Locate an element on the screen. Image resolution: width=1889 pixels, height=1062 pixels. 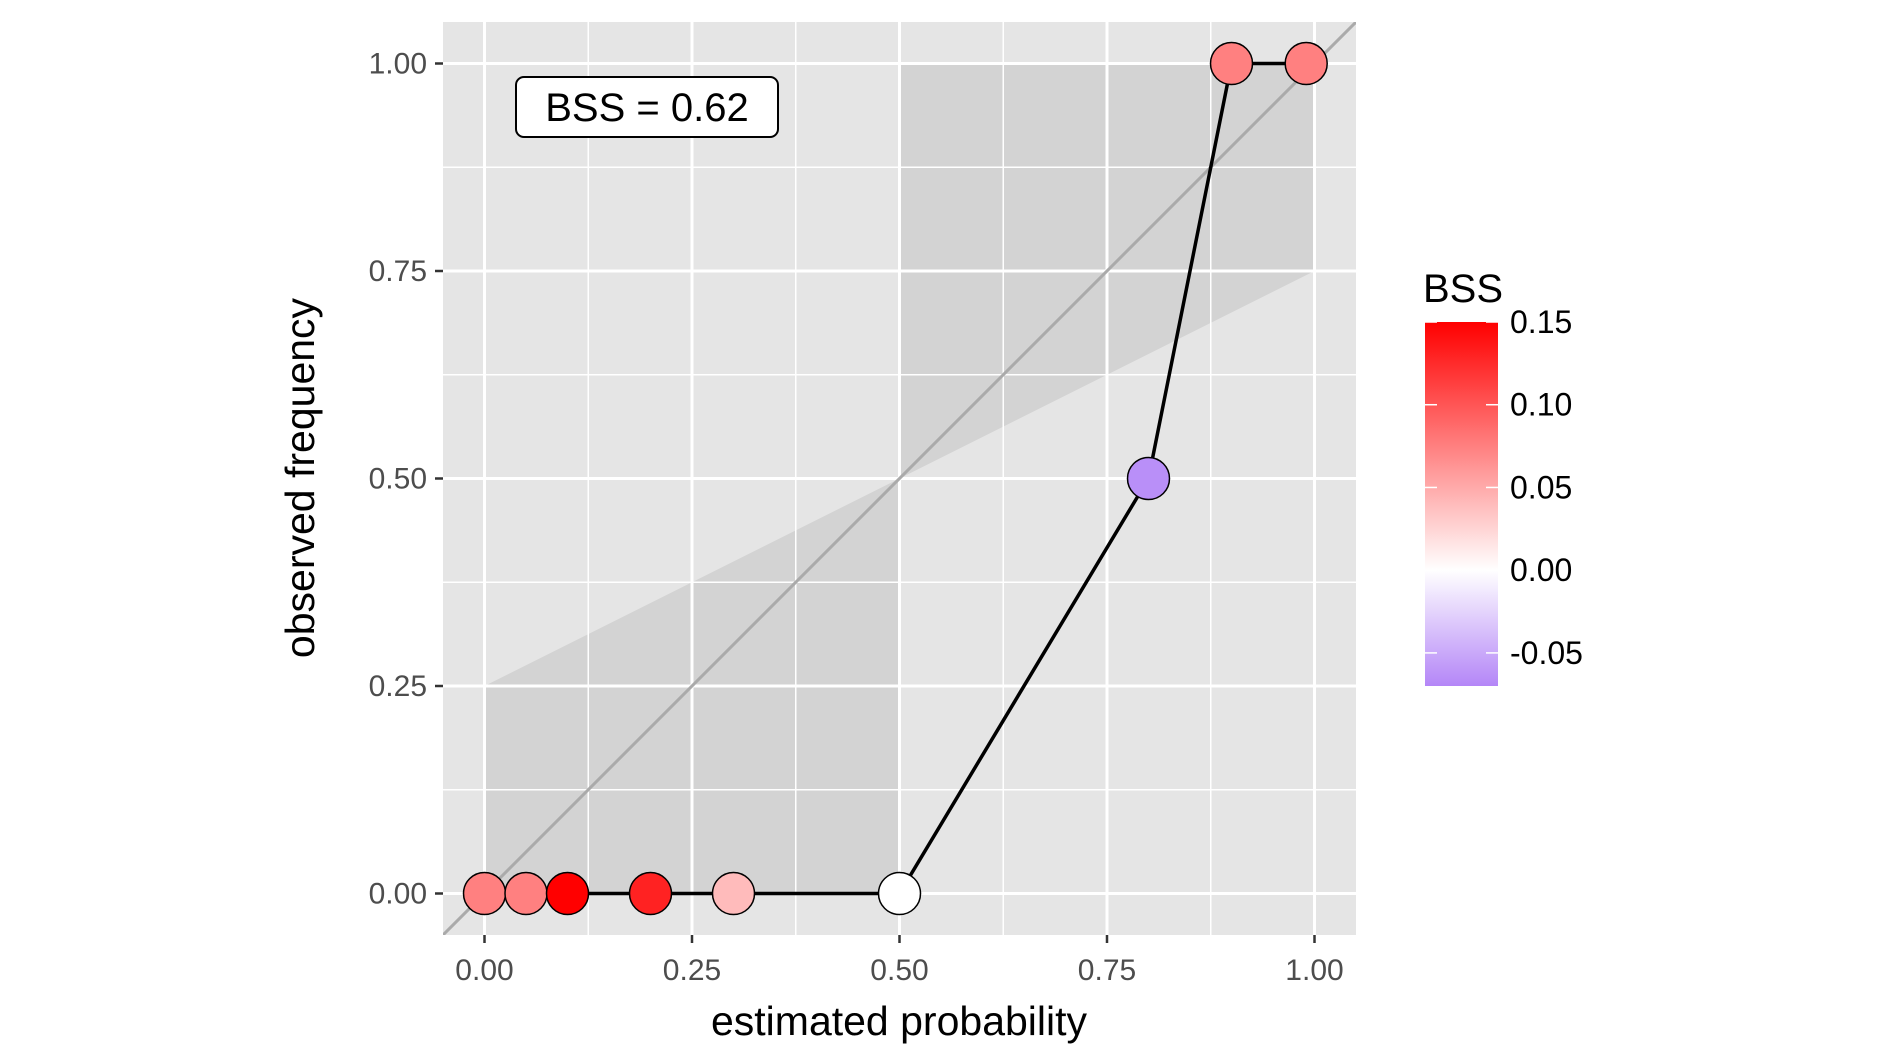
x-tick-label: 0.25 is located at coordinates (692, 970).